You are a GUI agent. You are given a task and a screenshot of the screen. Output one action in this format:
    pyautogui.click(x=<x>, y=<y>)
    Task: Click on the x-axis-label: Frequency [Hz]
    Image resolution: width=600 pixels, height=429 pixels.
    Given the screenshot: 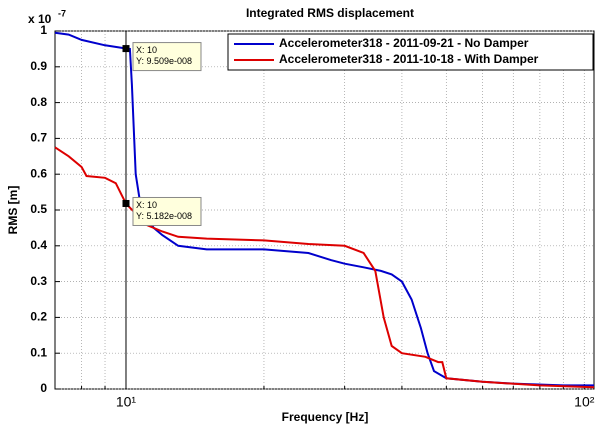 What is the action you would take?
    pyautogui.click(x=325, y=417)
    